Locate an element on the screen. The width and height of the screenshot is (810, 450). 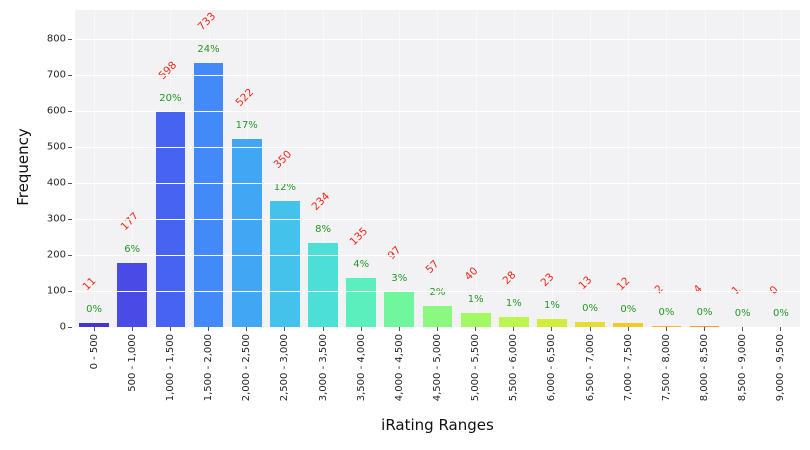
x-tick: 2,500 - 3,000 is located at coordinates (285, 364).